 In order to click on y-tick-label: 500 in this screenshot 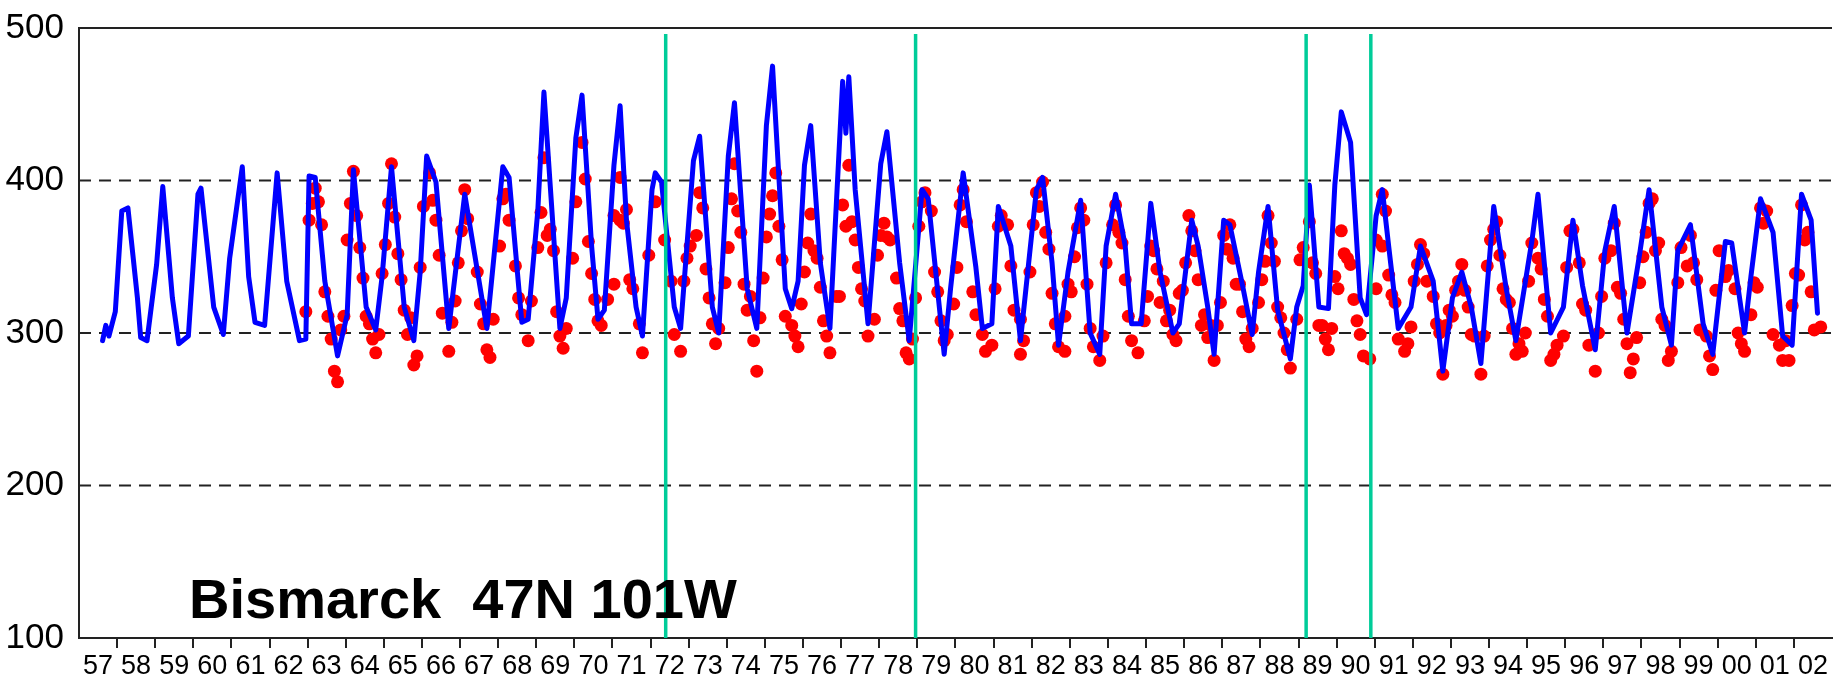, I will do `click(34, 25)`.